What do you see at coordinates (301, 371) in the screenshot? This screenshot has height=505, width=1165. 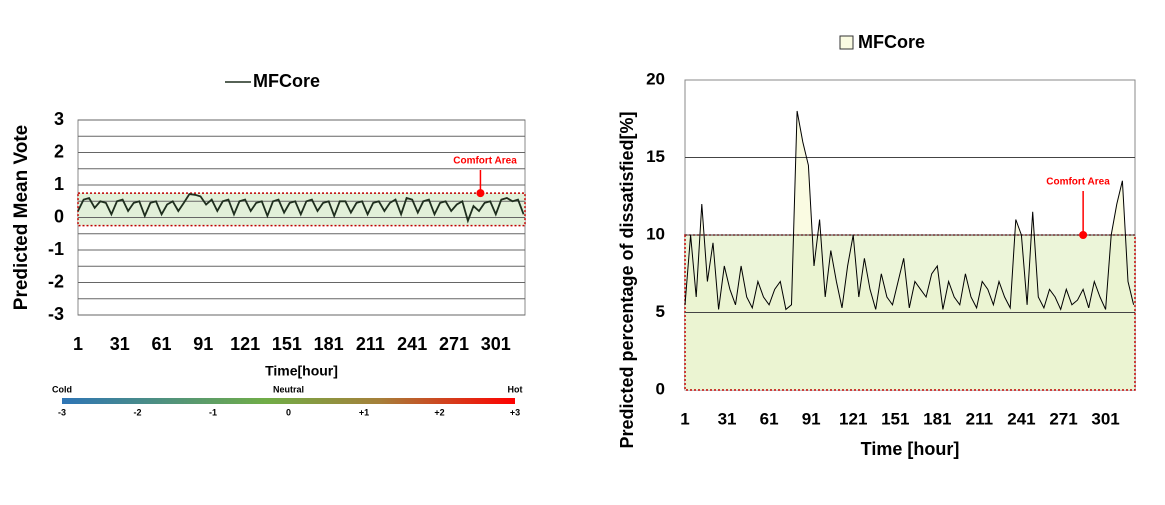 I see `x-axis-label: Time[hour]` at bounding box center [301, 371].